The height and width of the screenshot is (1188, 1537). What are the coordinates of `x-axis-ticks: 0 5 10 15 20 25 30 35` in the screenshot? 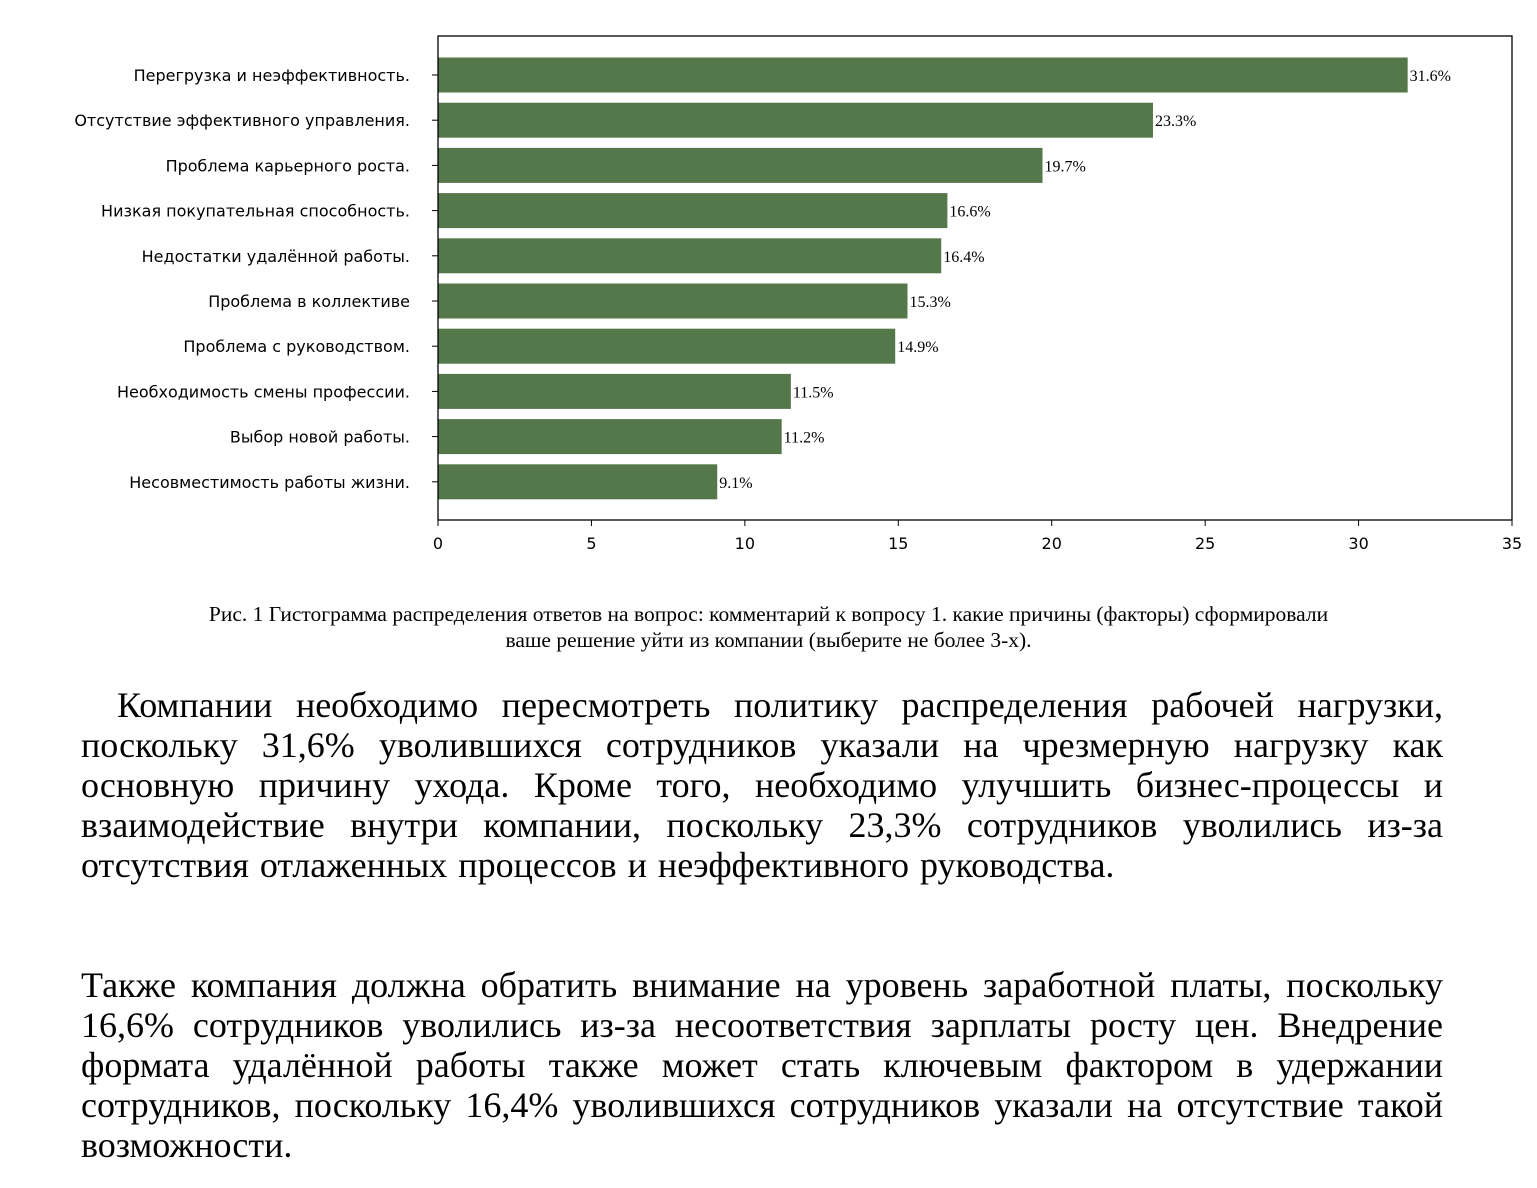 It's located at (977, 536).